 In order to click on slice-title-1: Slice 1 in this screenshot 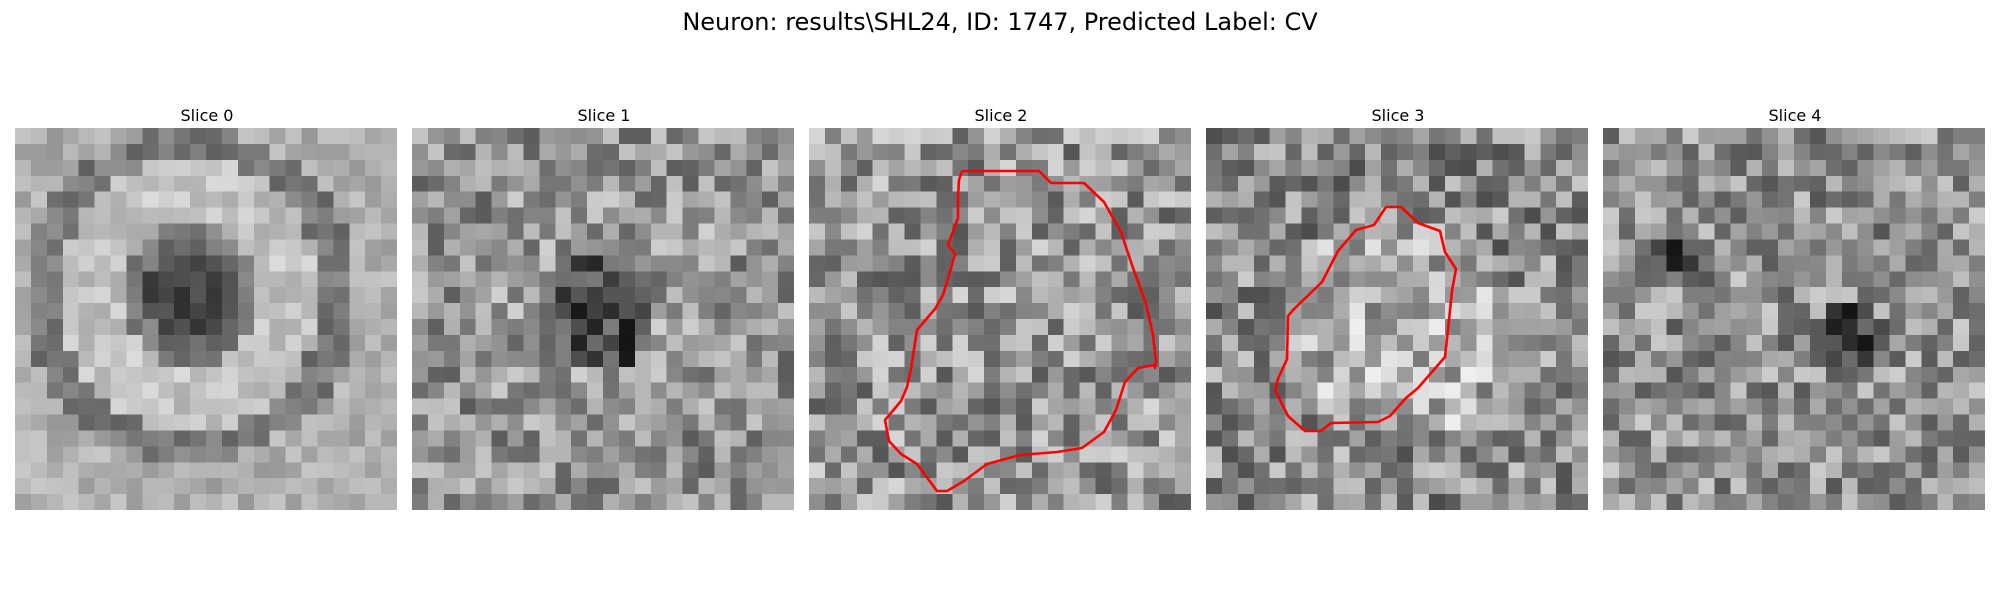, I will do `click(604, 115)`.